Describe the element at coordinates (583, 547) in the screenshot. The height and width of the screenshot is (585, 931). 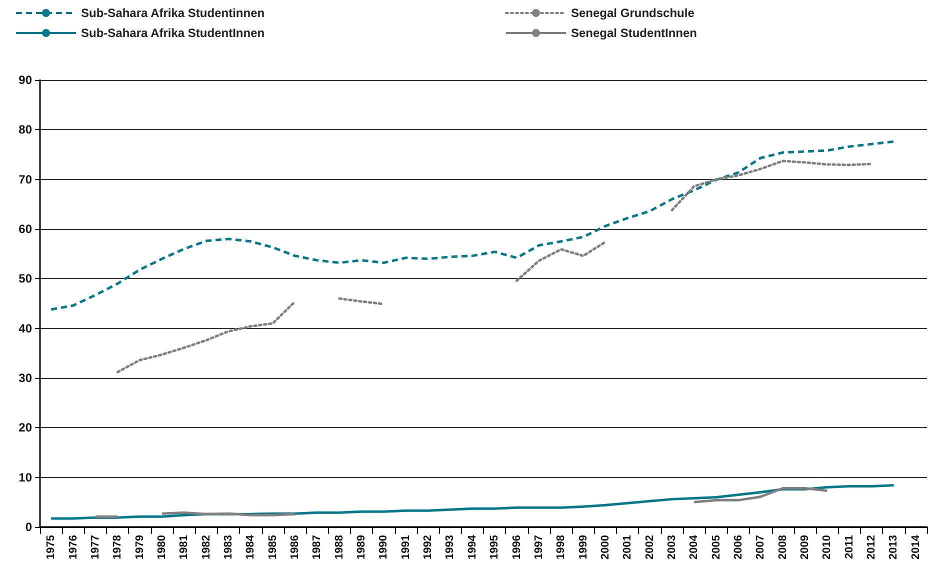
I see `x-tick-label: 1999` at that location.